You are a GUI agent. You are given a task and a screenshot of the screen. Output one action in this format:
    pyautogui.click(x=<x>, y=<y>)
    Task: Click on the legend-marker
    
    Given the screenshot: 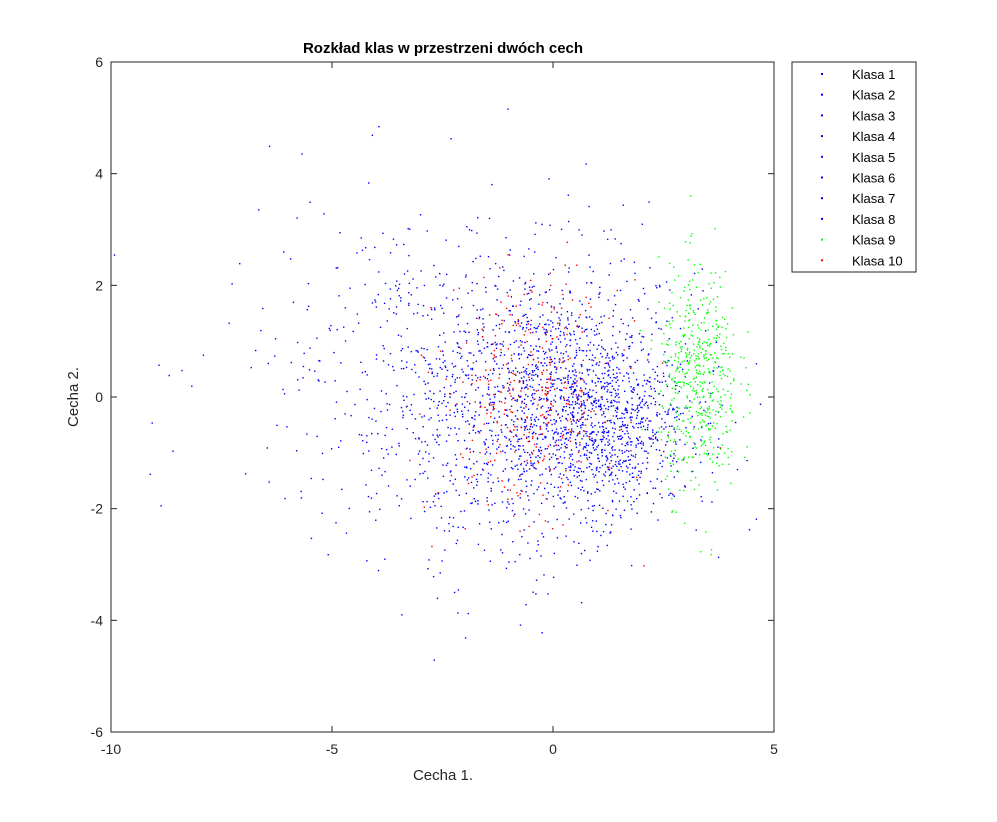 What is the action you would take?
    pyautogui.click(x=822, y=94)
    